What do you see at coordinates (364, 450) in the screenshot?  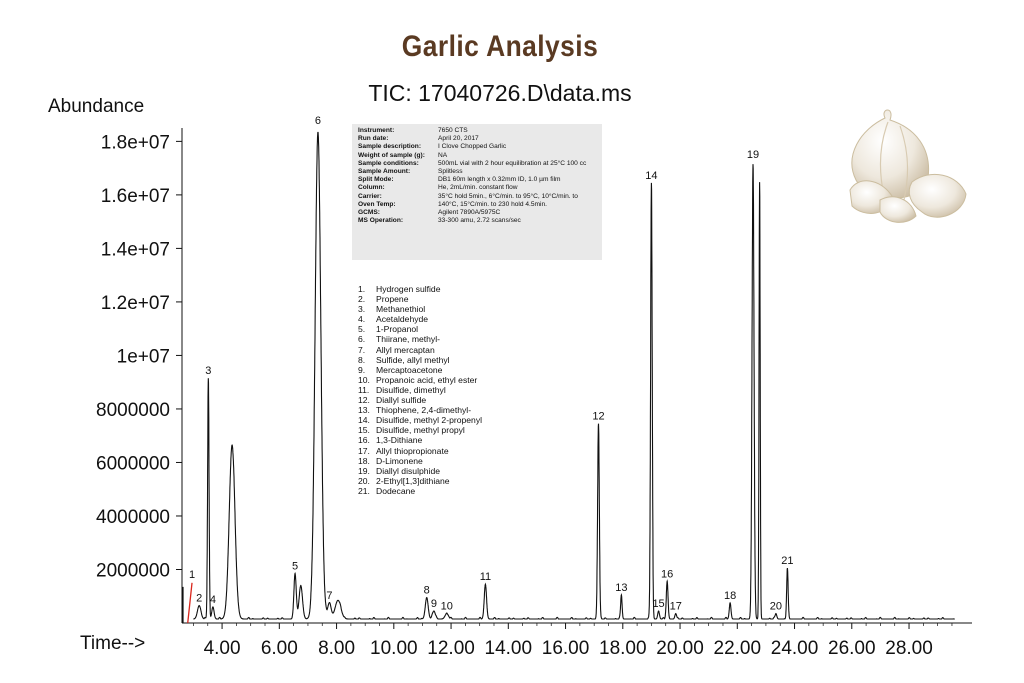 I see `legend-number: 17.` at bounding box center [364, 450].